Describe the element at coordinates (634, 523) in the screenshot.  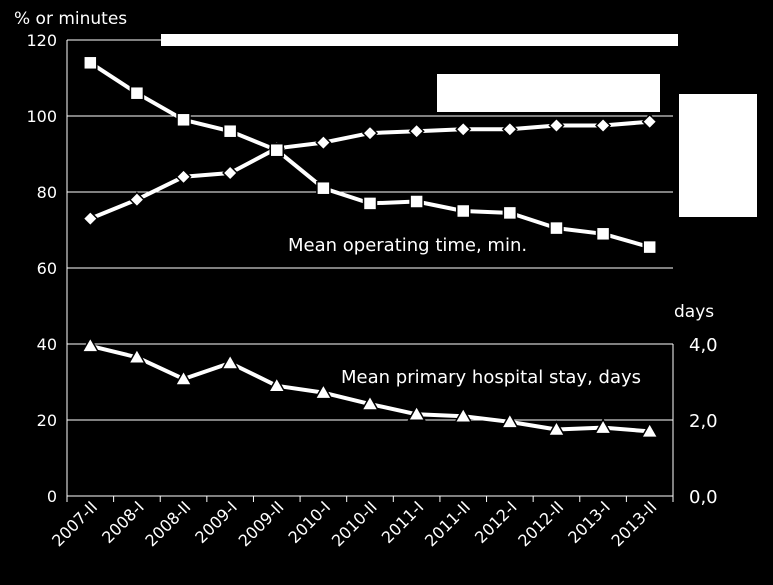
I see `x-tick-label: 2013-II` at that location.